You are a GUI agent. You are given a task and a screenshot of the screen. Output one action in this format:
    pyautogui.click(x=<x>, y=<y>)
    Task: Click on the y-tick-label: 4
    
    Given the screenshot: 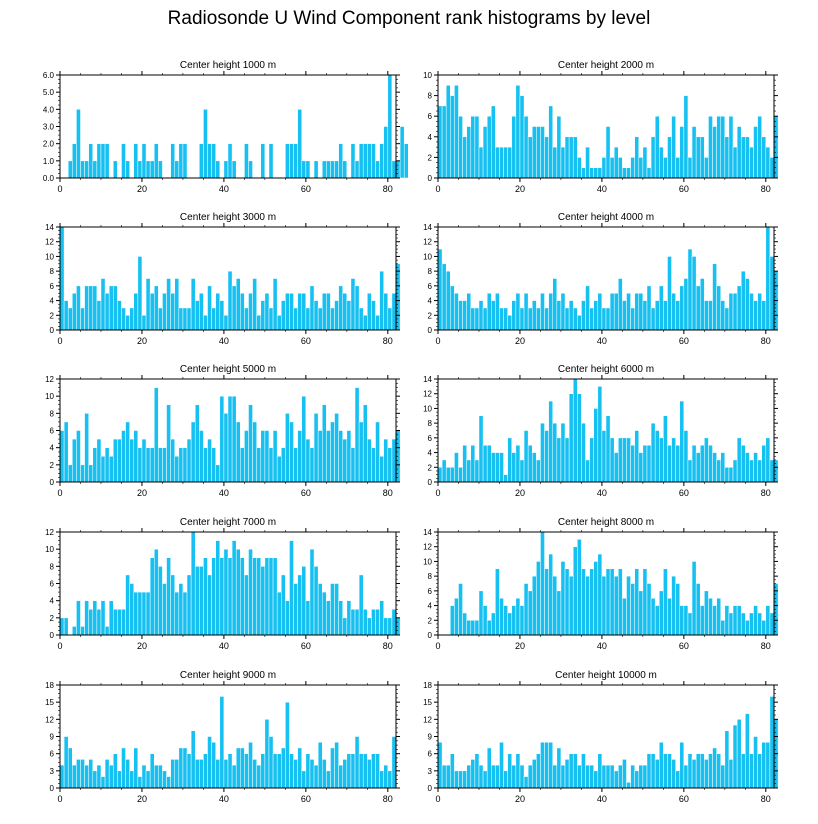 What is the action you would take?
    pyautogui.click(x=52, y=448)
    